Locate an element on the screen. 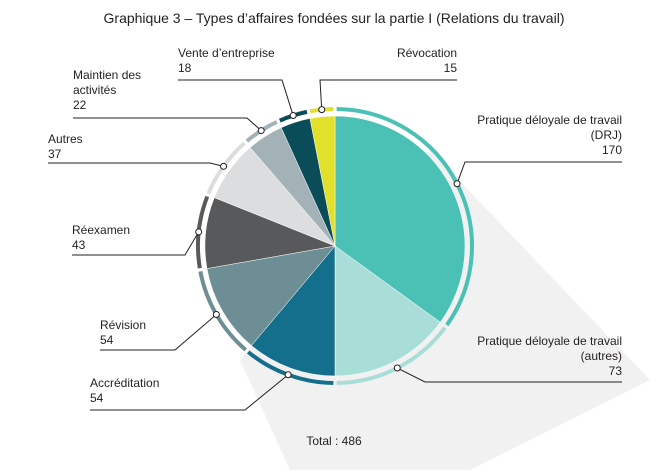 This screenshot has width=668, height=472. category-label: Réexamen is located at coordinates (101, 230).